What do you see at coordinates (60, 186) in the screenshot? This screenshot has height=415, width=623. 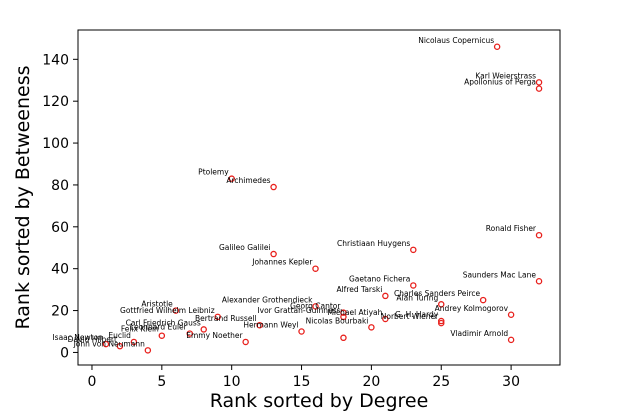 I see `y-tick-label: 80` at bounding box center [60, 186].